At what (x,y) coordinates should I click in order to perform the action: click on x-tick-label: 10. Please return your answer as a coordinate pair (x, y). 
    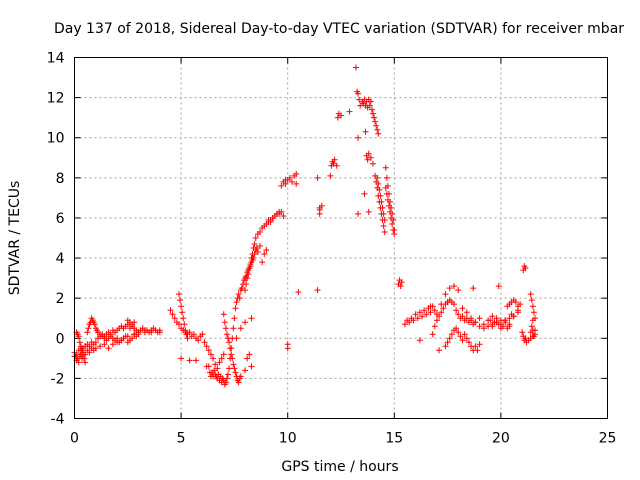
    Looking at the image, I should click on (288, 439).